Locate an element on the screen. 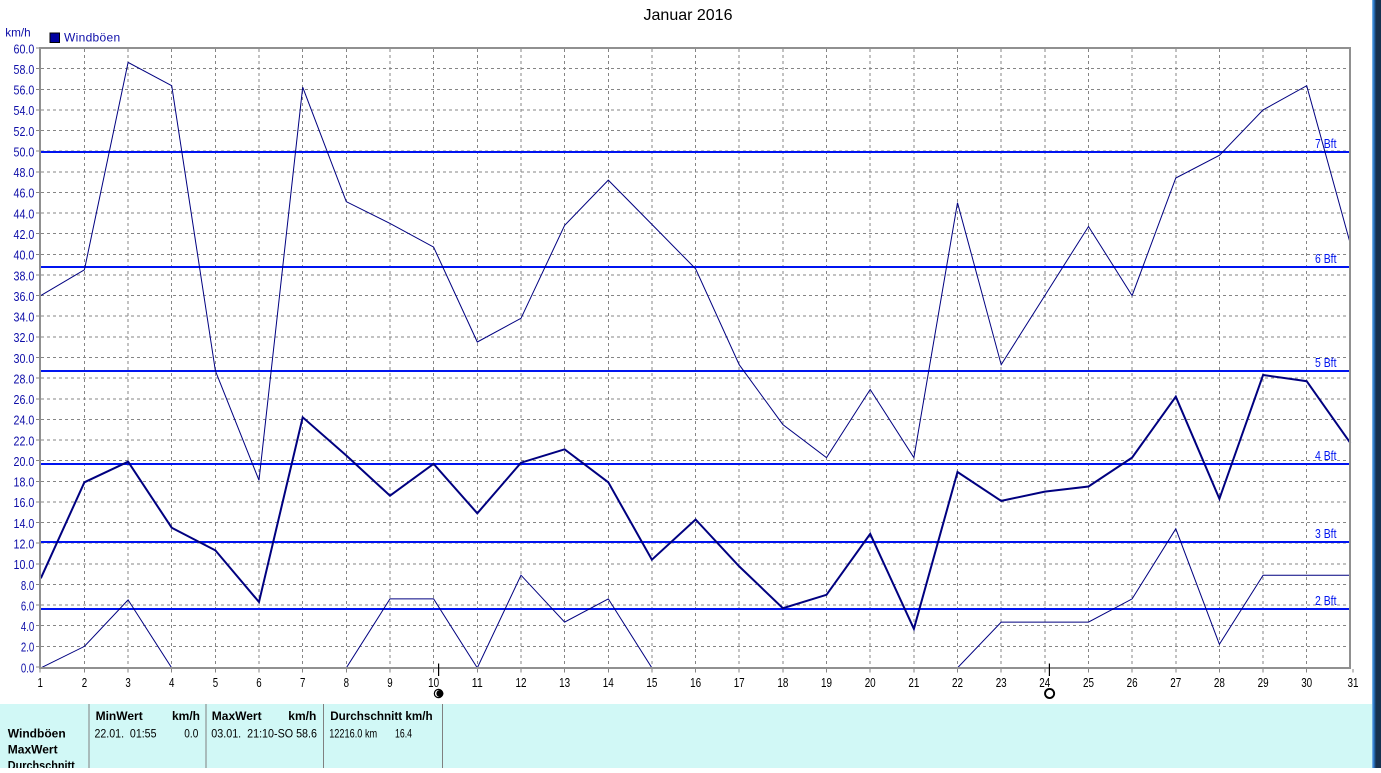 Image resolution: width=1381 pixels, height=773 pixels. svg-text: 03.01. 21:10-SO 58.6 is located at coordinates (264, 734).